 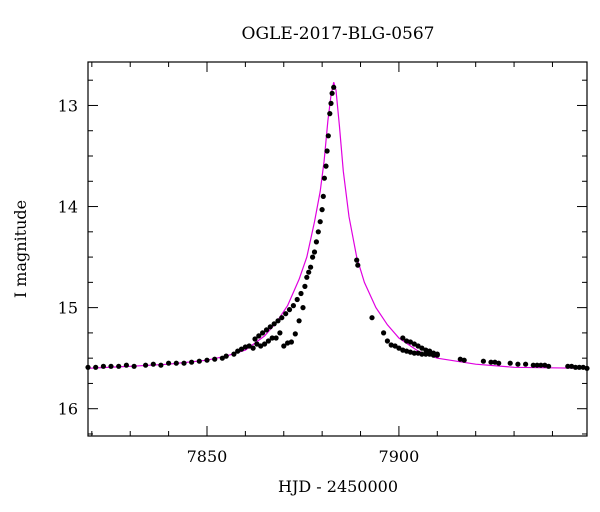 I want to click on x-tick-label: 7850, so click(x=207, y=456).